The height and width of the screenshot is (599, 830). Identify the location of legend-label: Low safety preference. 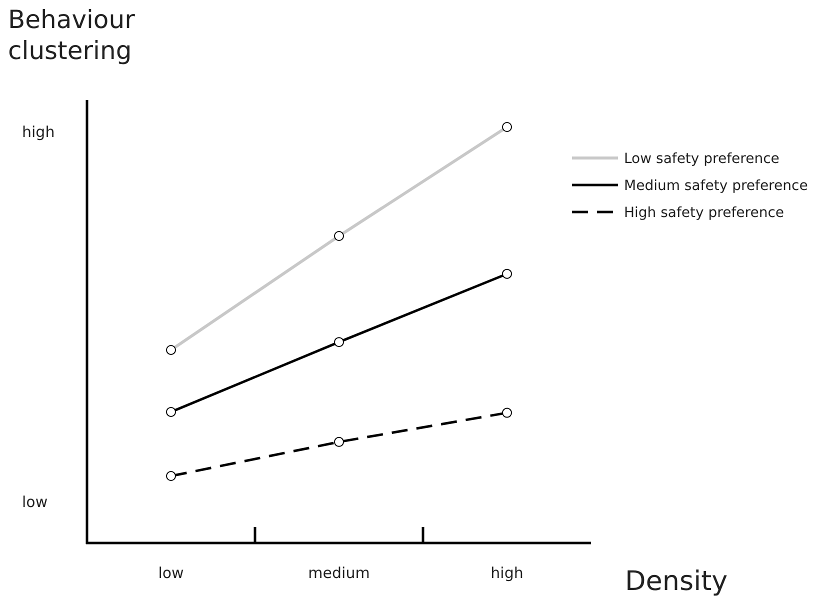
(702, 159).